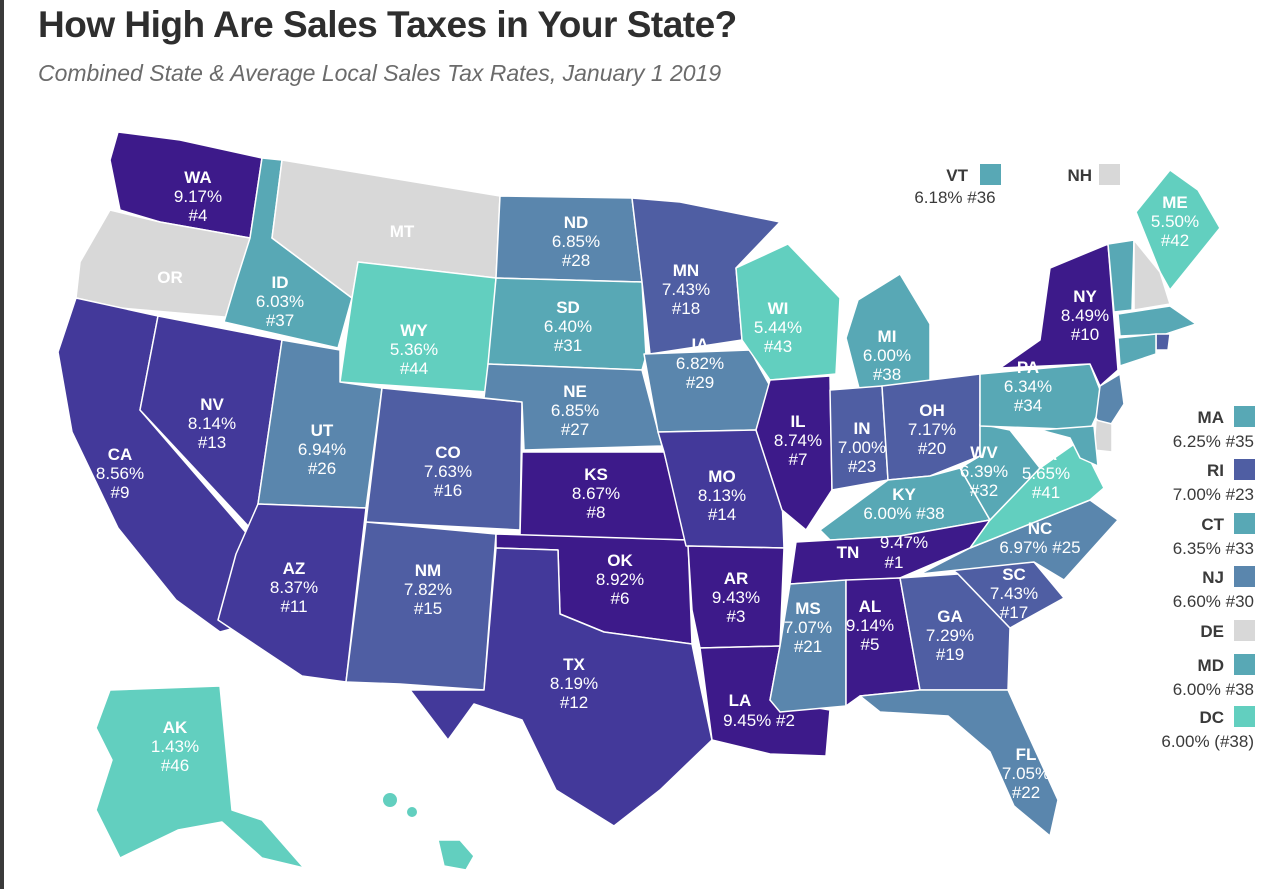  Describe the element at coordinates (904, 494) in the screenshot. I see `state-abbr: KY` at that location.